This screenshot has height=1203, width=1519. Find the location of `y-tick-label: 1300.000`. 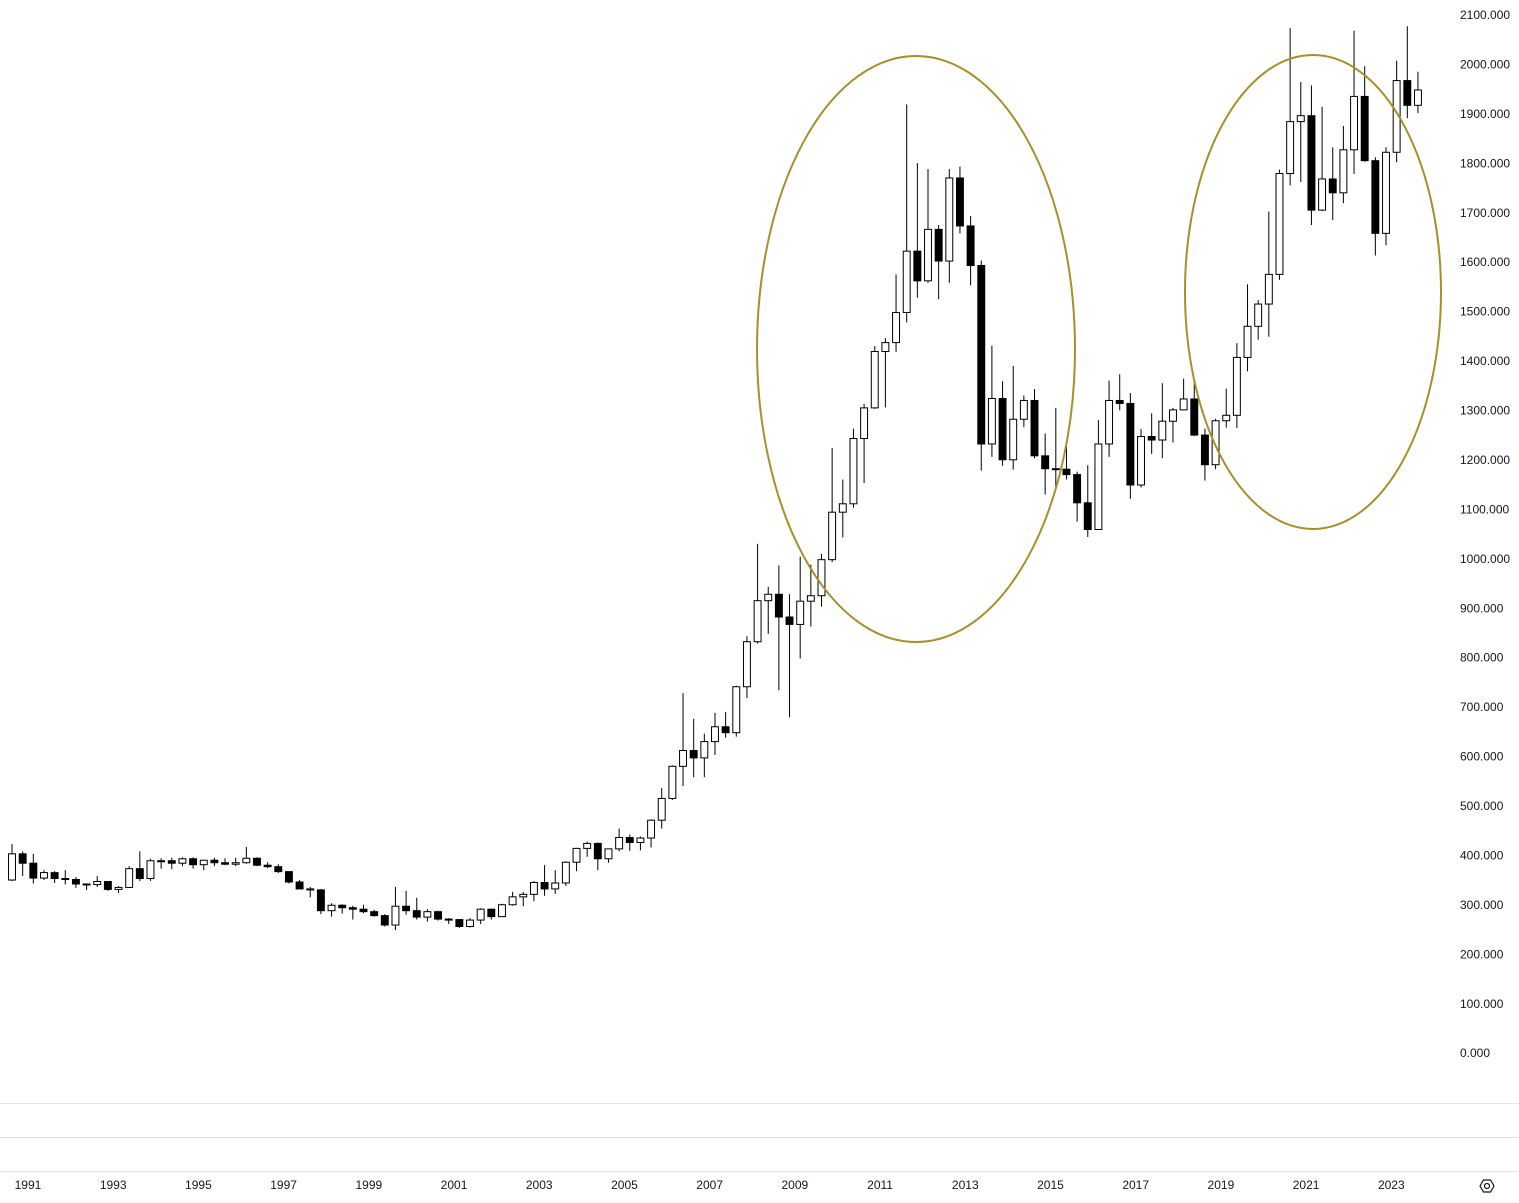

y-tick-label: 1300.000 is located at coordinates (1485, 411).